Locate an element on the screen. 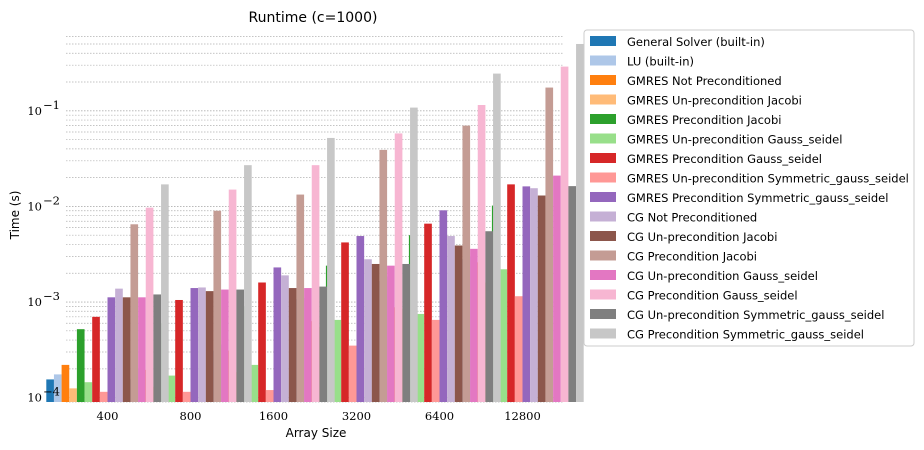  x-tick-label: 400 is located at coordinates (108, 416).